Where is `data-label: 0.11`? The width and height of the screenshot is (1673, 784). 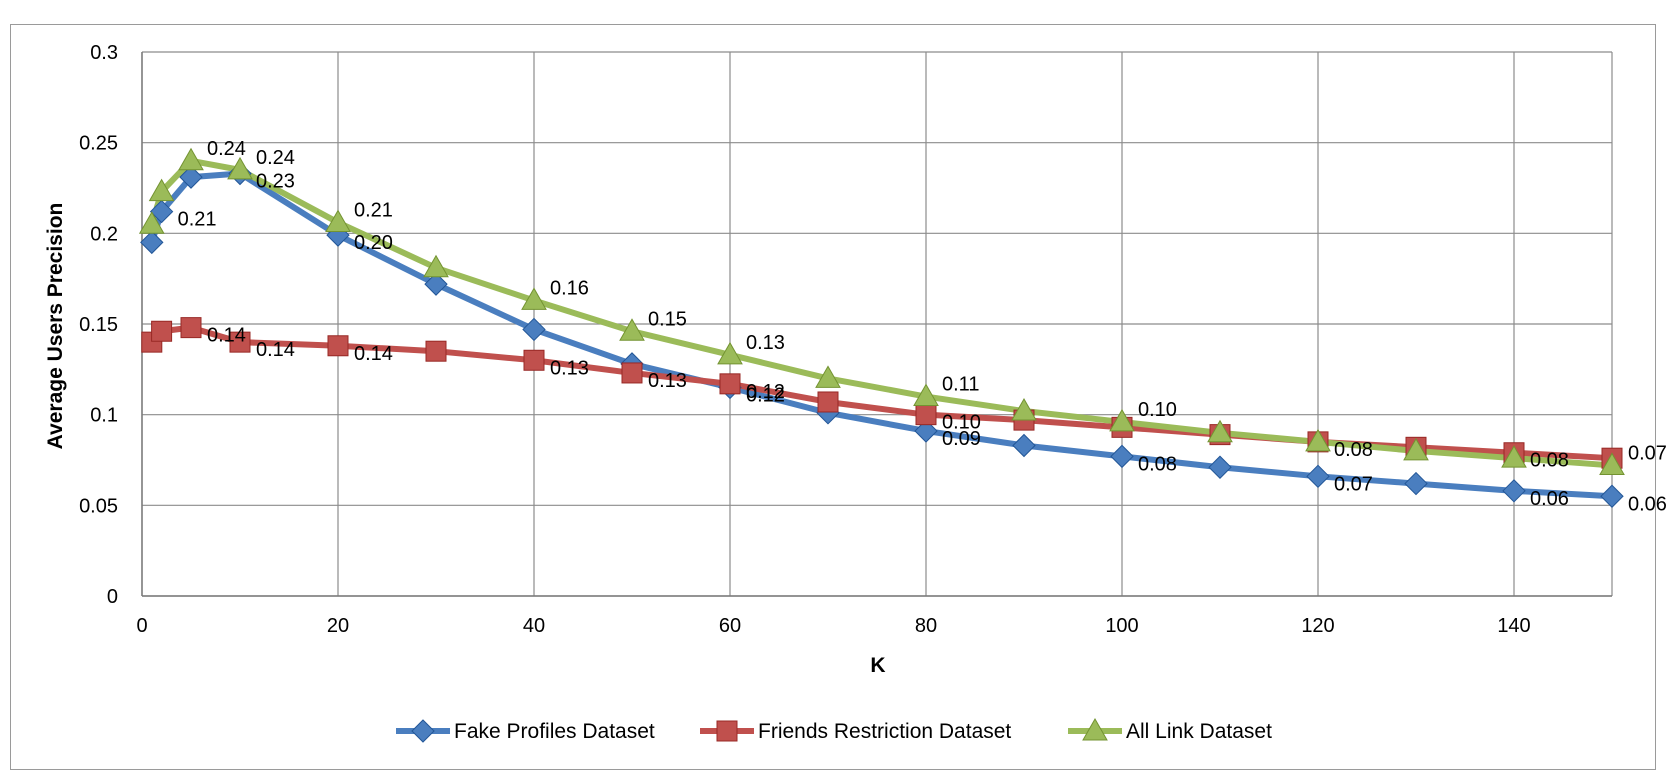 data-label: 0.11 is located at coordinates (960, 385).